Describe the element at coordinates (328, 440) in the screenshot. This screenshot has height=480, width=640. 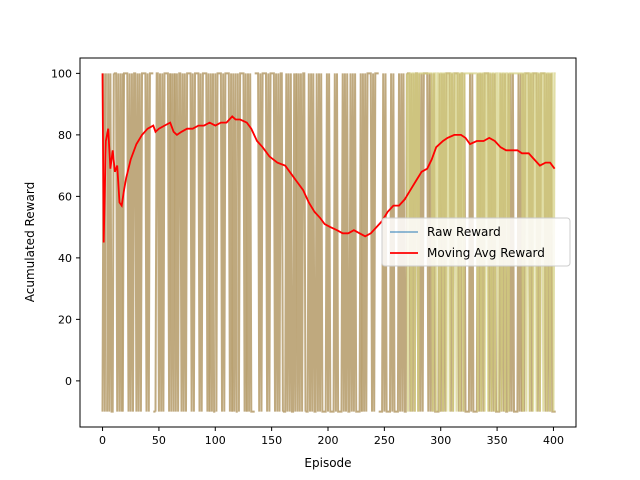
I see `x-tick-label: 200` at that location.